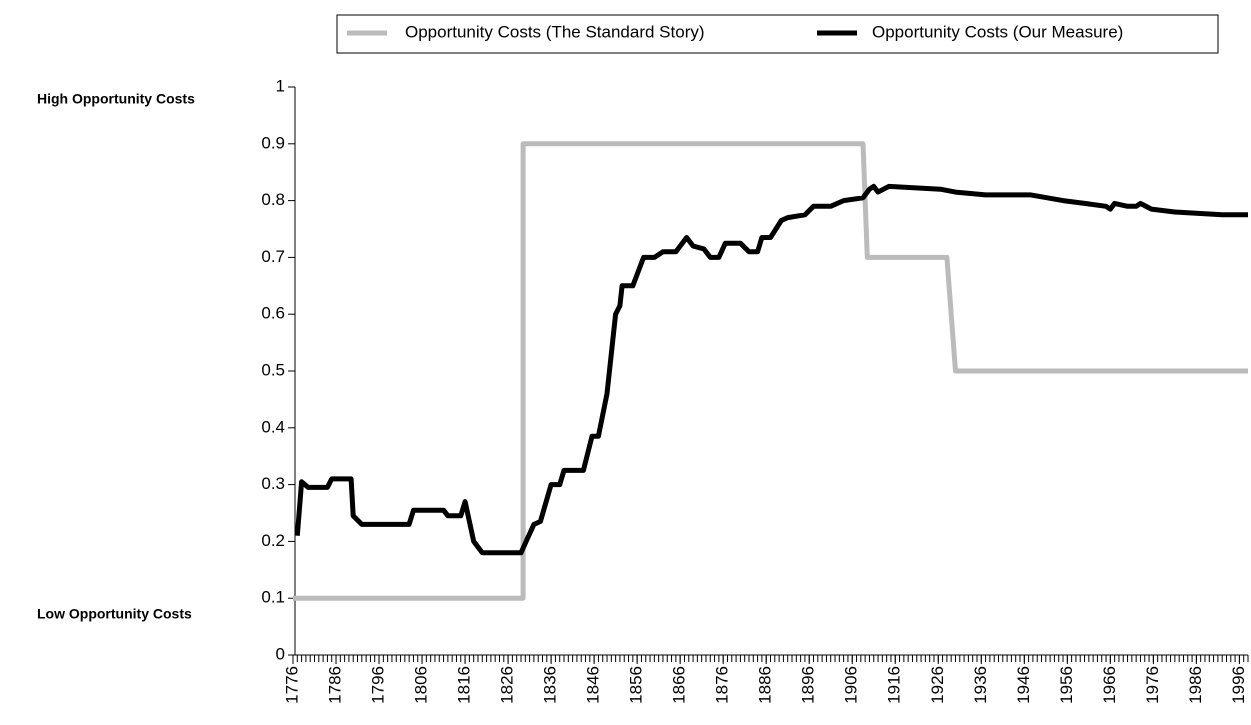 This screenshot has width=1251, height=725. I want to click on x-tick-label: 1816, so click(464, 685).